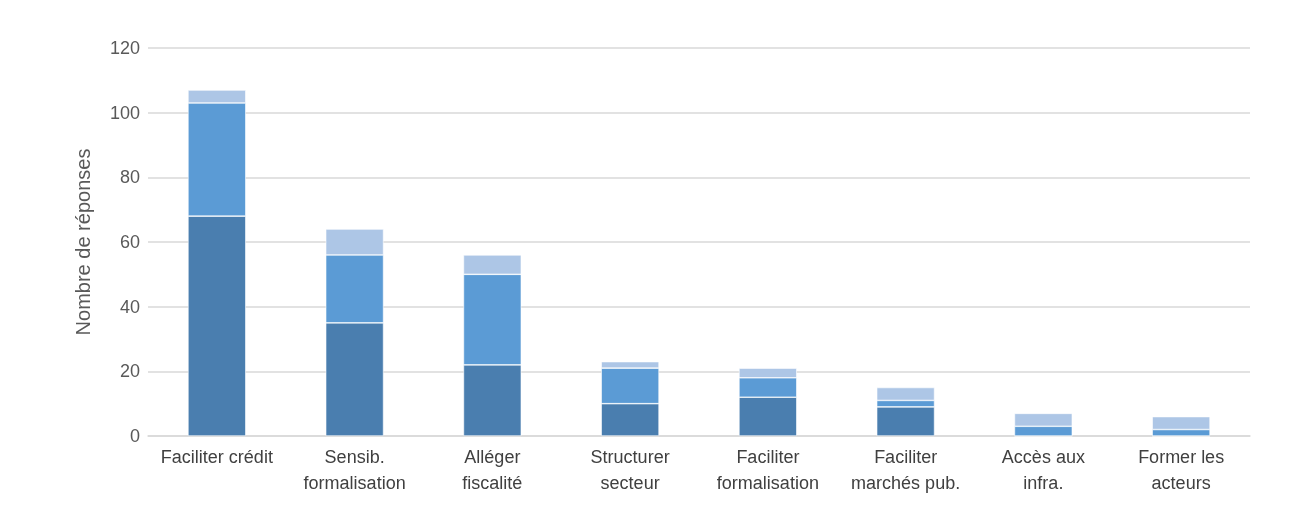 The height and width of the screenshot is (526, 1293). I want to click on y-tick-label: 120, so click(124, 48).